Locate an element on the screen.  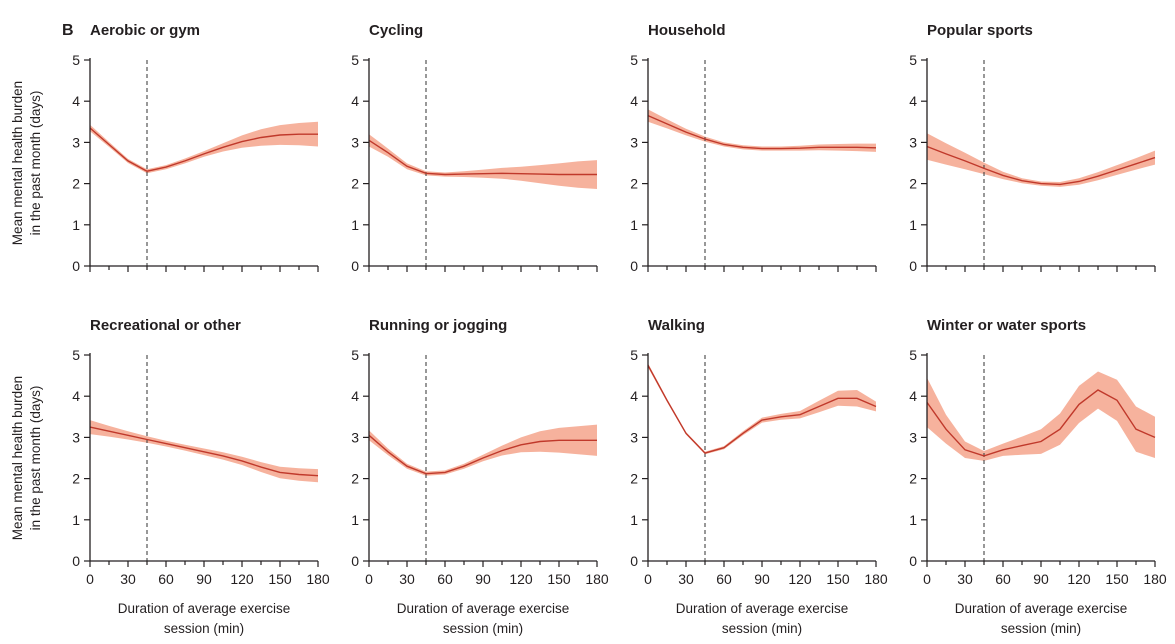
panel-household: Household 0 1 2 3 4 5 is located at coordinates (753, 148).